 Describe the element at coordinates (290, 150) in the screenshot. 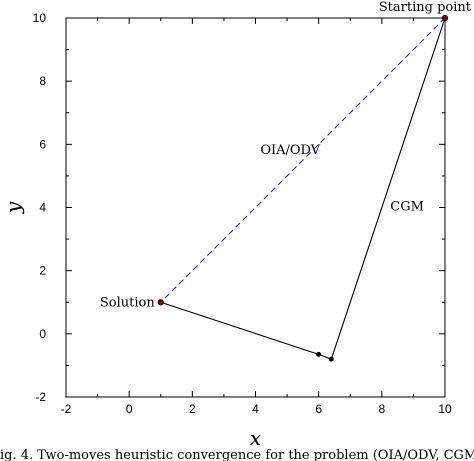

I see `series-annotation: OIA/ODV` at that location.